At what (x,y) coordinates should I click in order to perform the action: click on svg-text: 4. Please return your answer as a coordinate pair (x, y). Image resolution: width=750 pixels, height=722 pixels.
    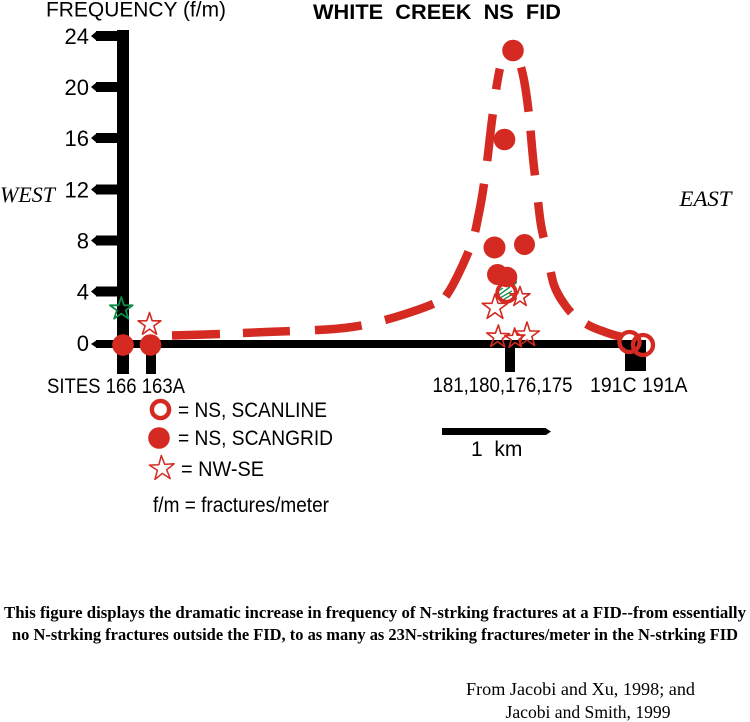
    Looking at the image, I should click on (83, 292).